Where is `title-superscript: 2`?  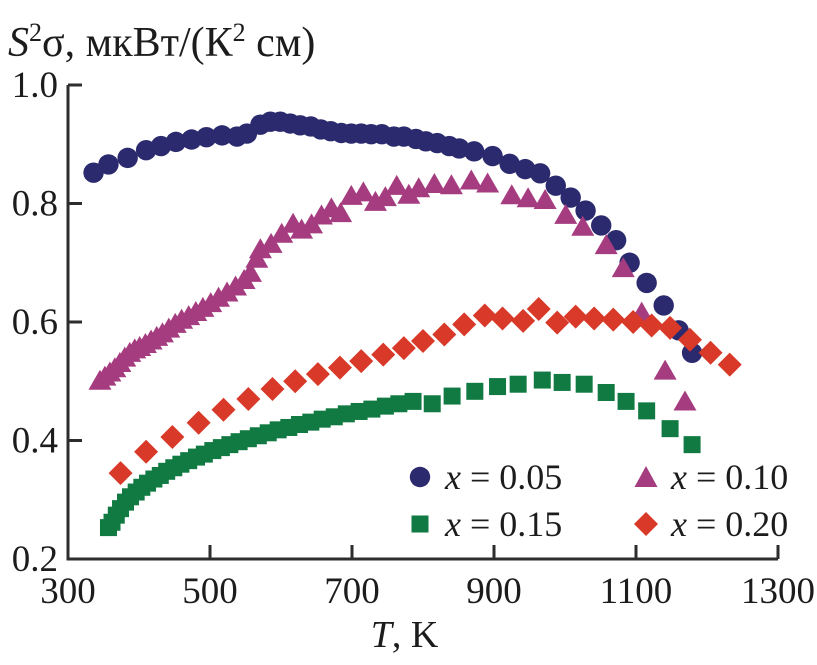 title-superscript: 2 is located at coordinates (35, 32).